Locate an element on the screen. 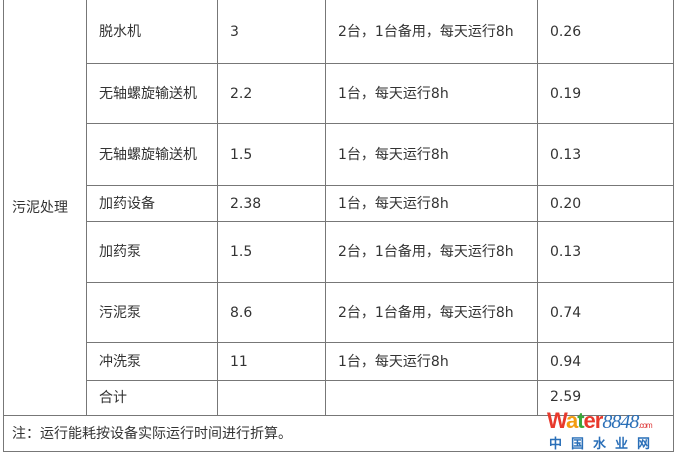  watermark-logo: Water8848.com 中国水业网 is located at coordinates (603, 430).